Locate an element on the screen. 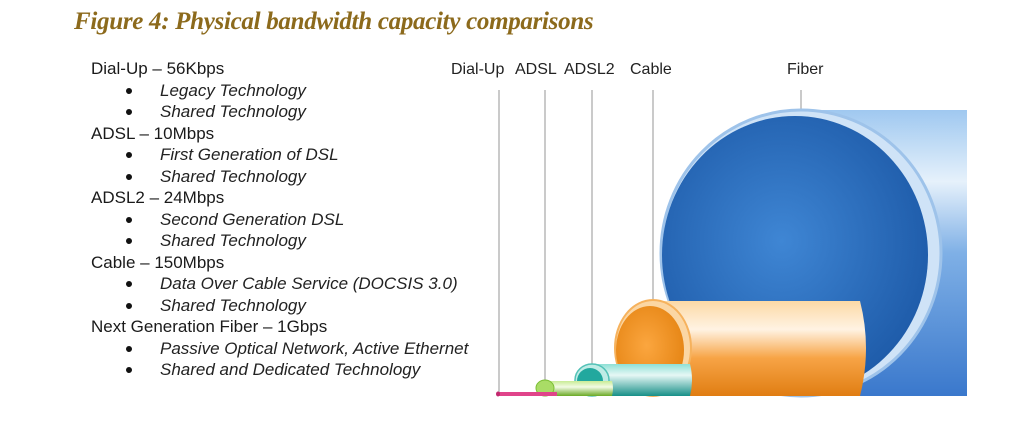 The height and width of the screenshot is (441, 1024). tech-heading: ADSL2 – 24Mbps is located at coordinates (158, 197).